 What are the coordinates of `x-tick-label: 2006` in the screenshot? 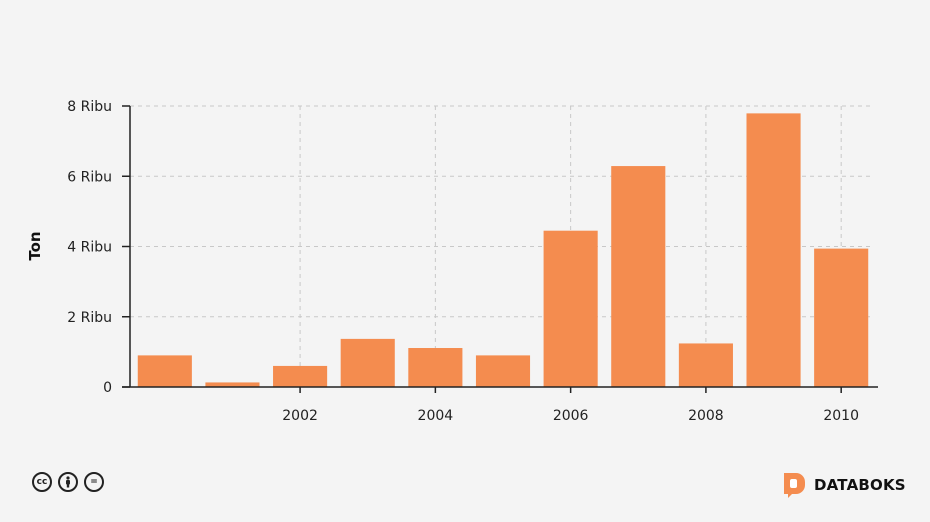 It's located at (571, 416).